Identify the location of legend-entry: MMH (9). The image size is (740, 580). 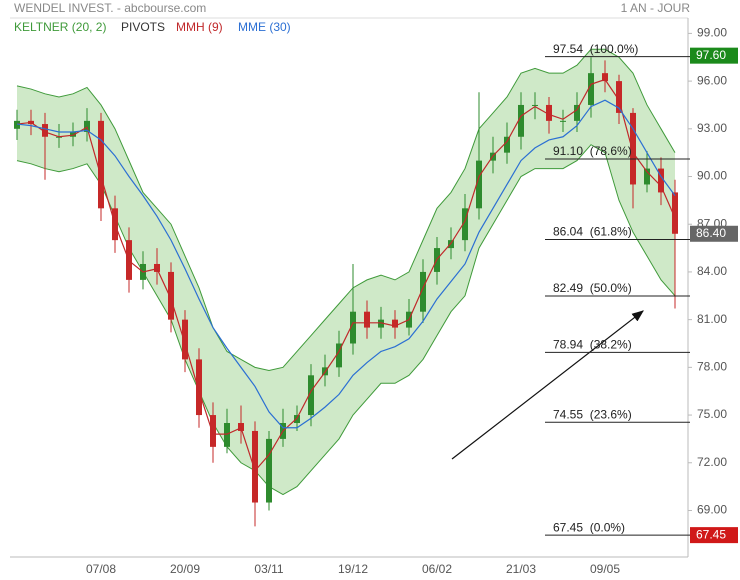
(199, 27).